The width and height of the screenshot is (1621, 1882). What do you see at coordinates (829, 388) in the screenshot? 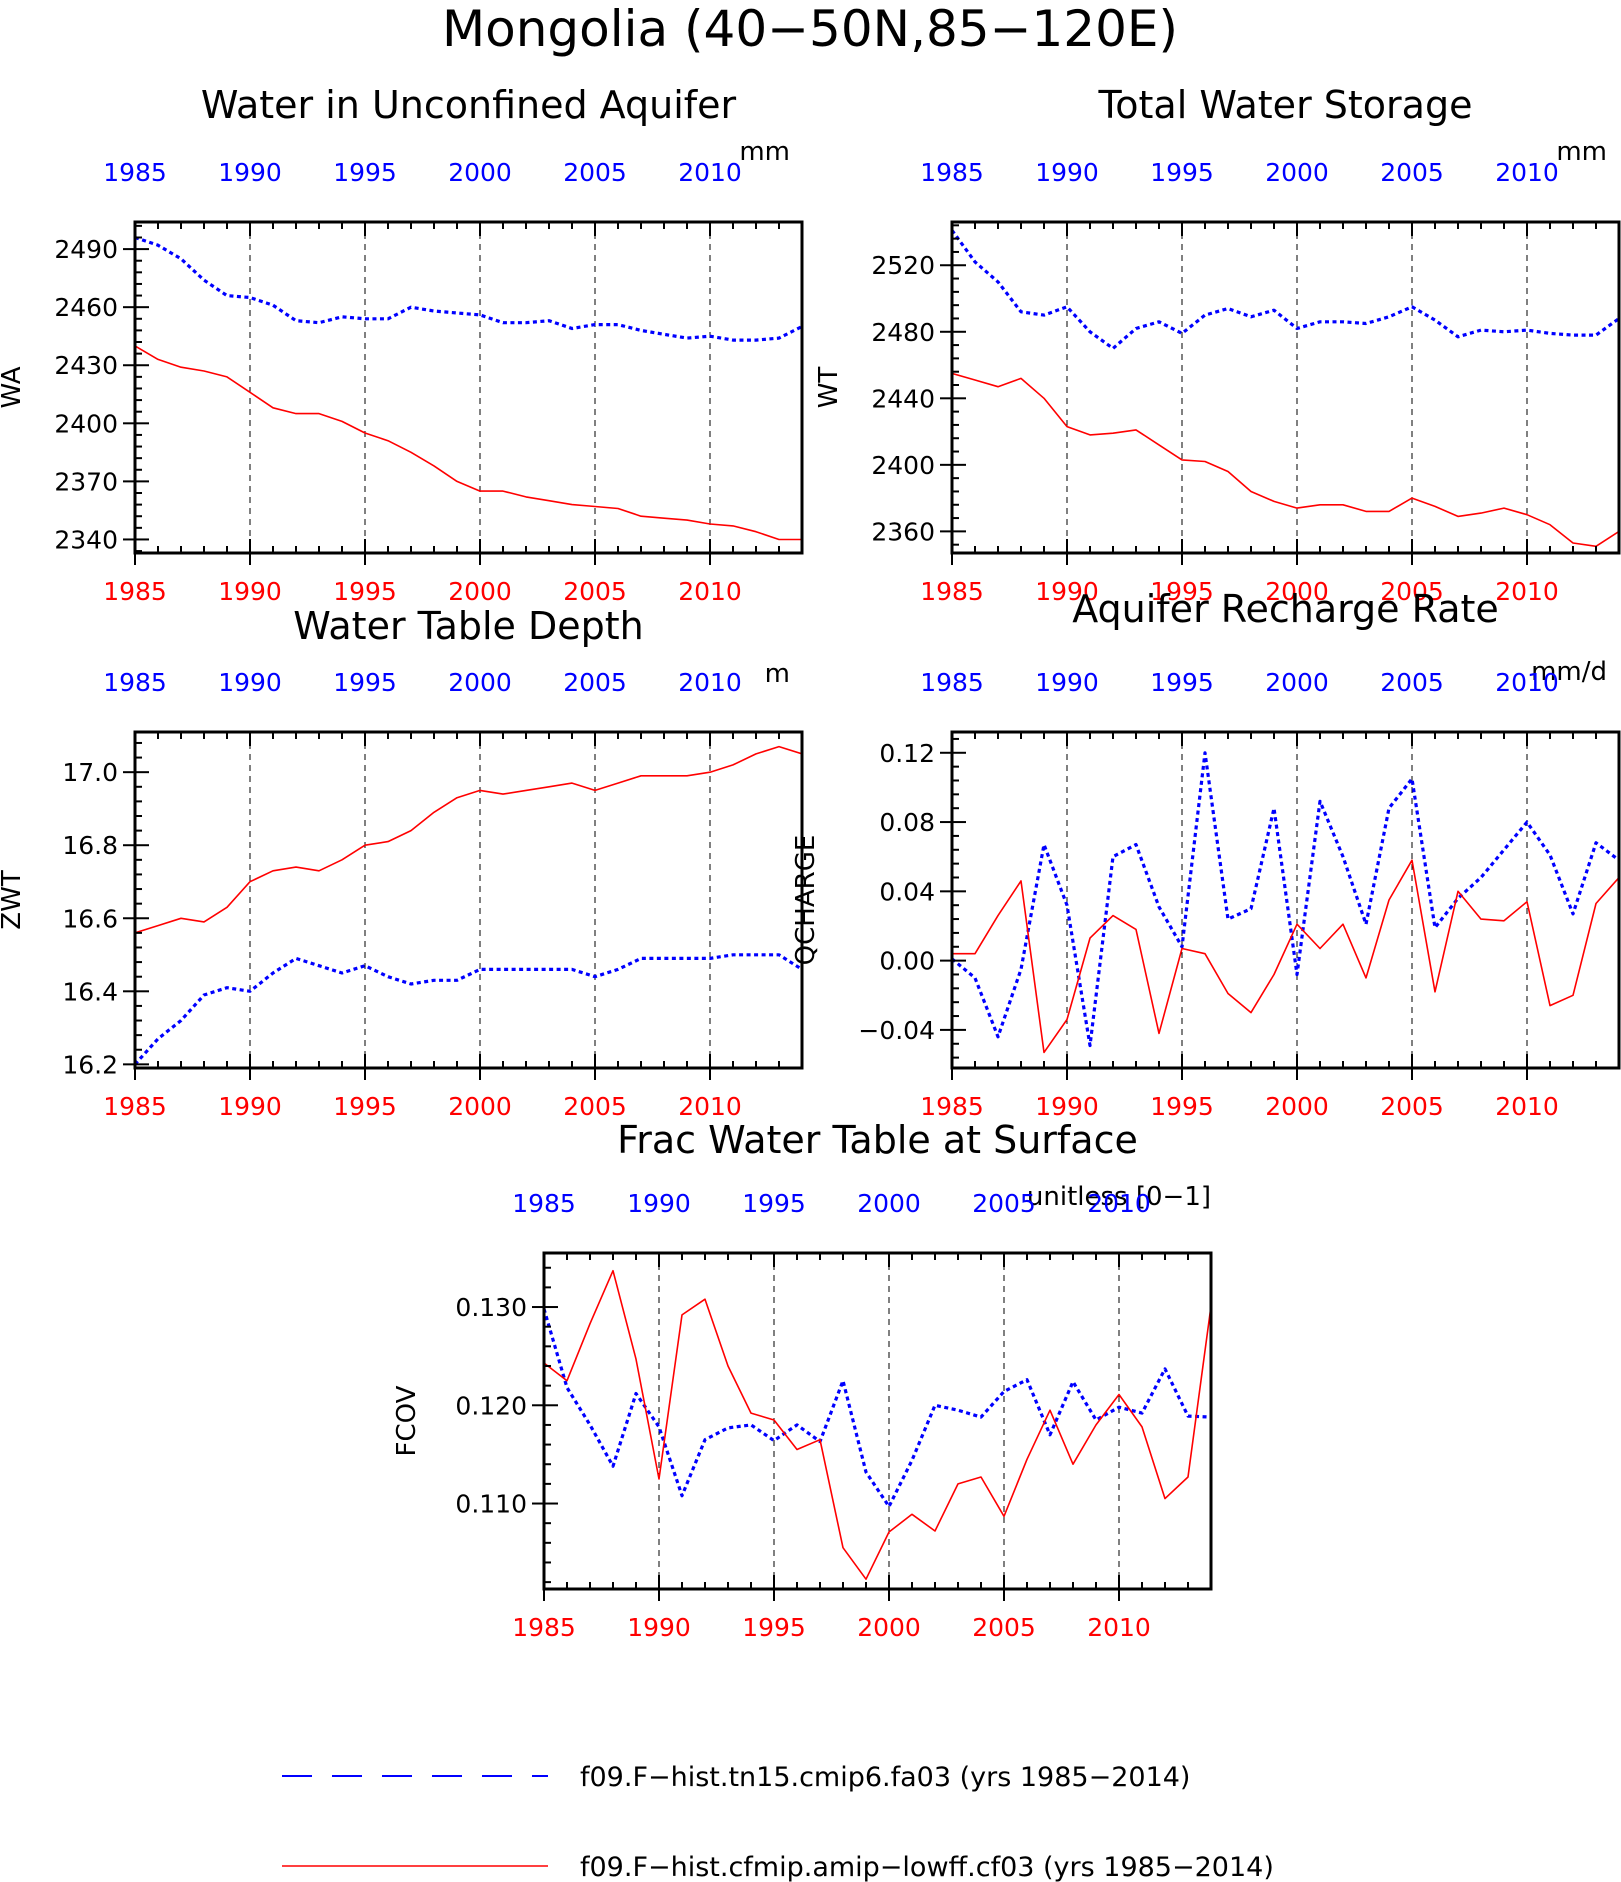
I see `y-axis-label: WT` at bounding box center [829, 388].